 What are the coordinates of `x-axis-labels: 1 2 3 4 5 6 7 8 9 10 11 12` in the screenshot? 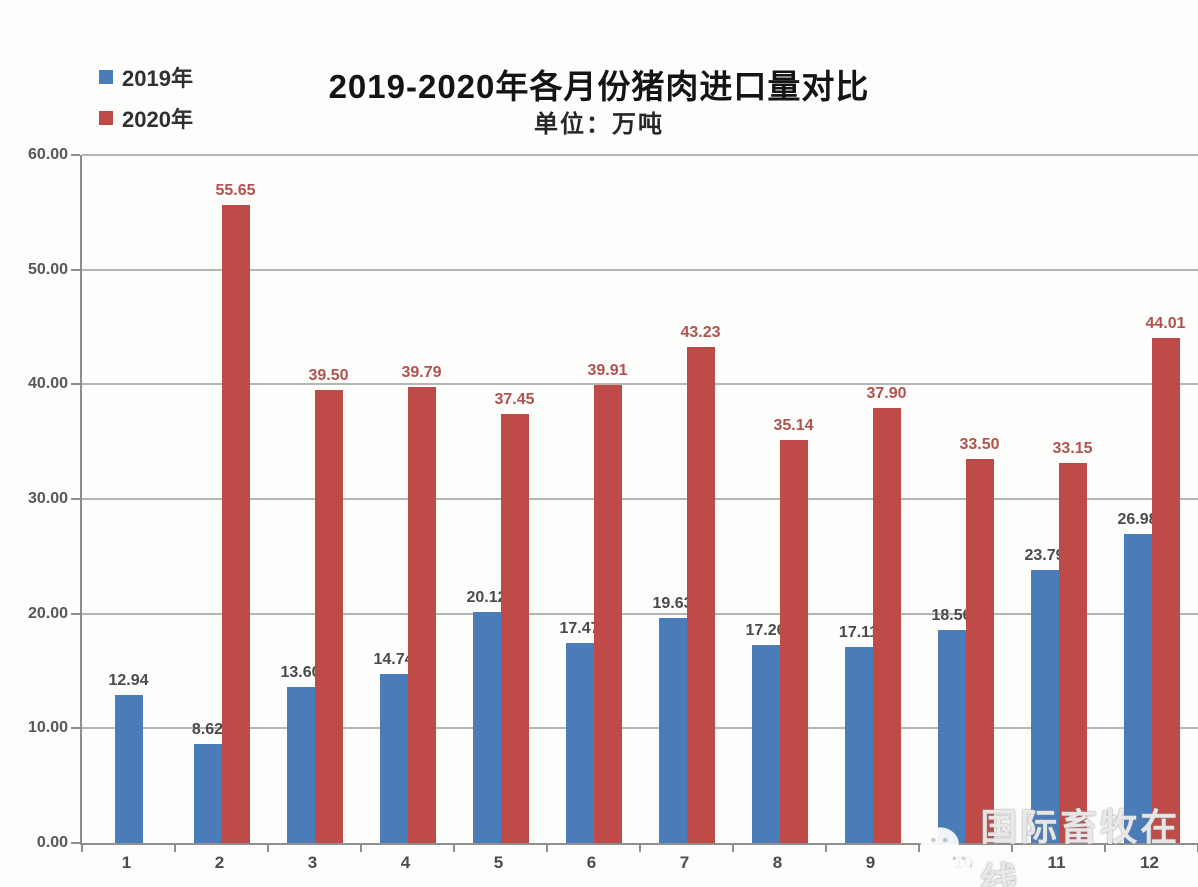 It's located at (638, 866).